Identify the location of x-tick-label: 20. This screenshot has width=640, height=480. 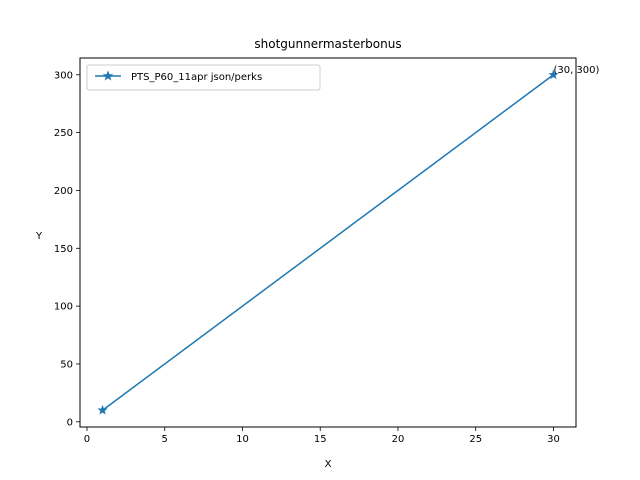
(398, 439).